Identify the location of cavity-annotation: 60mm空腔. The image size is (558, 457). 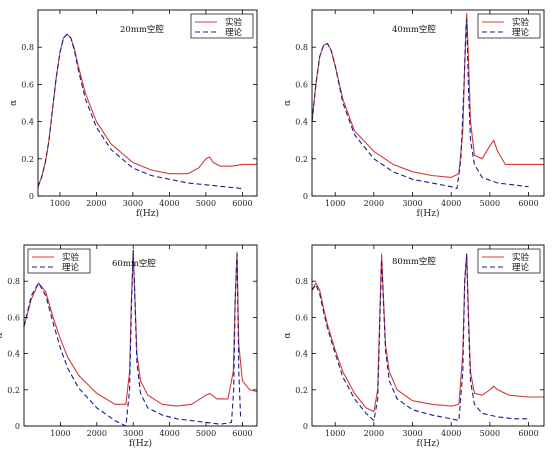
(134, 263).